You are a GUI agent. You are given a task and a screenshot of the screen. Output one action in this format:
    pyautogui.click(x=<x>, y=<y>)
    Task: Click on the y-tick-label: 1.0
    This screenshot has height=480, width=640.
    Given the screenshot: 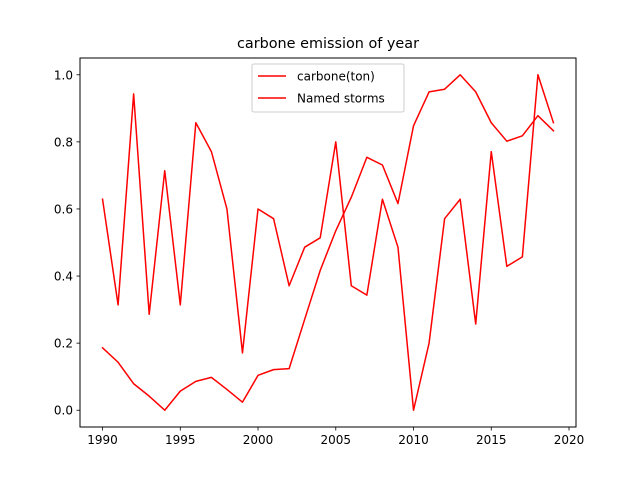 What is the action you would take?
    pyautogui.click(x=63, y=75)
    